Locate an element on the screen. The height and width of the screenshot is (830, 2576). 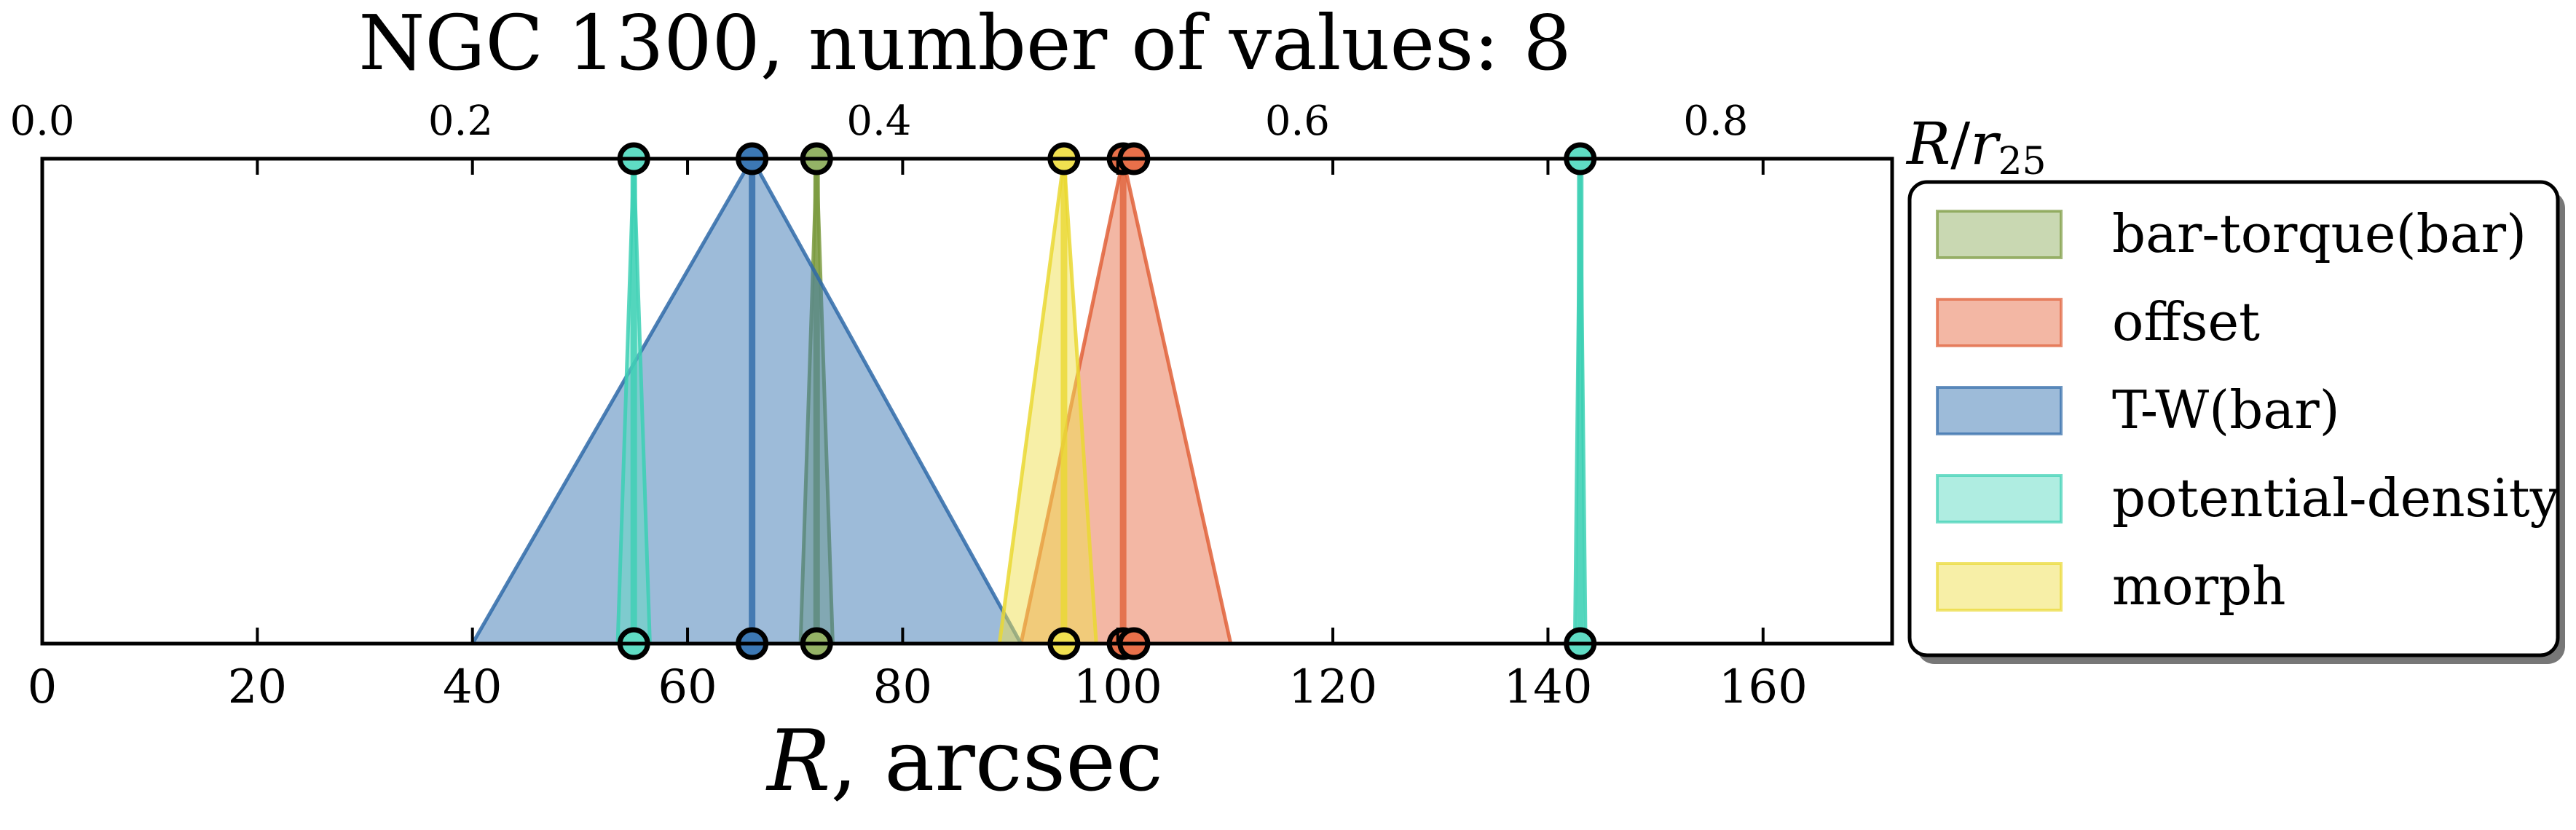
top-tick-label: 0.4 is located at coordinates (878, 122).